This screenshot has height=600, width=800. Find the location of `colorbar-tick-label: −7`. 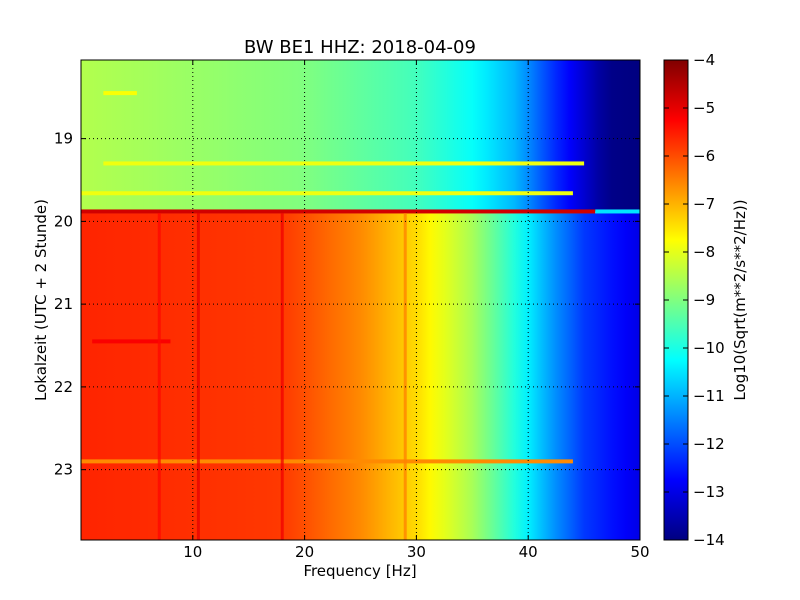

colorbar-tick-label: −7 is located at coordinates (704, 204).